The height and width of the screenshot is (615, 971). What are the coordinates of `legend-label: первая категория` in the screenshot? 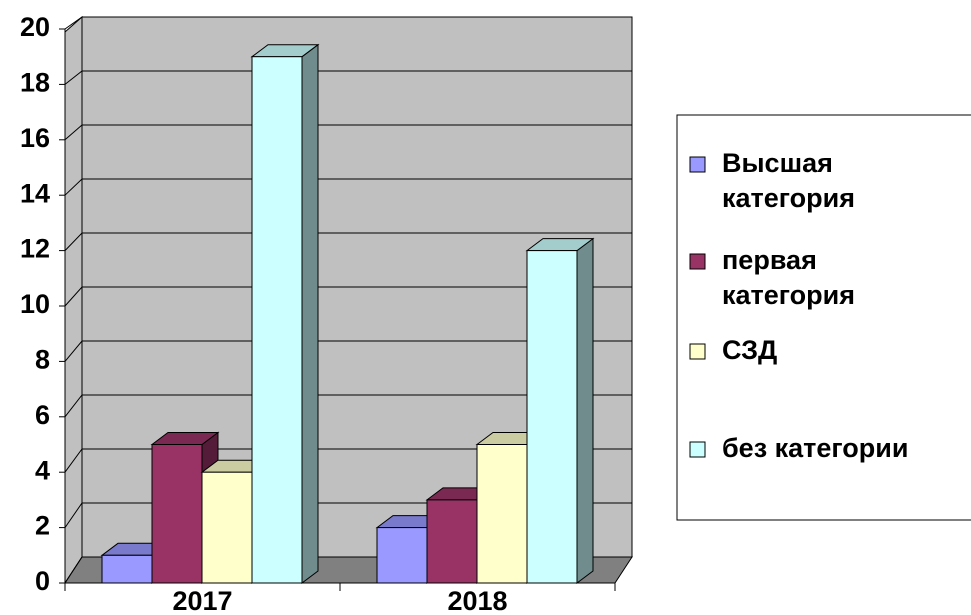 It's located at (788, 277).